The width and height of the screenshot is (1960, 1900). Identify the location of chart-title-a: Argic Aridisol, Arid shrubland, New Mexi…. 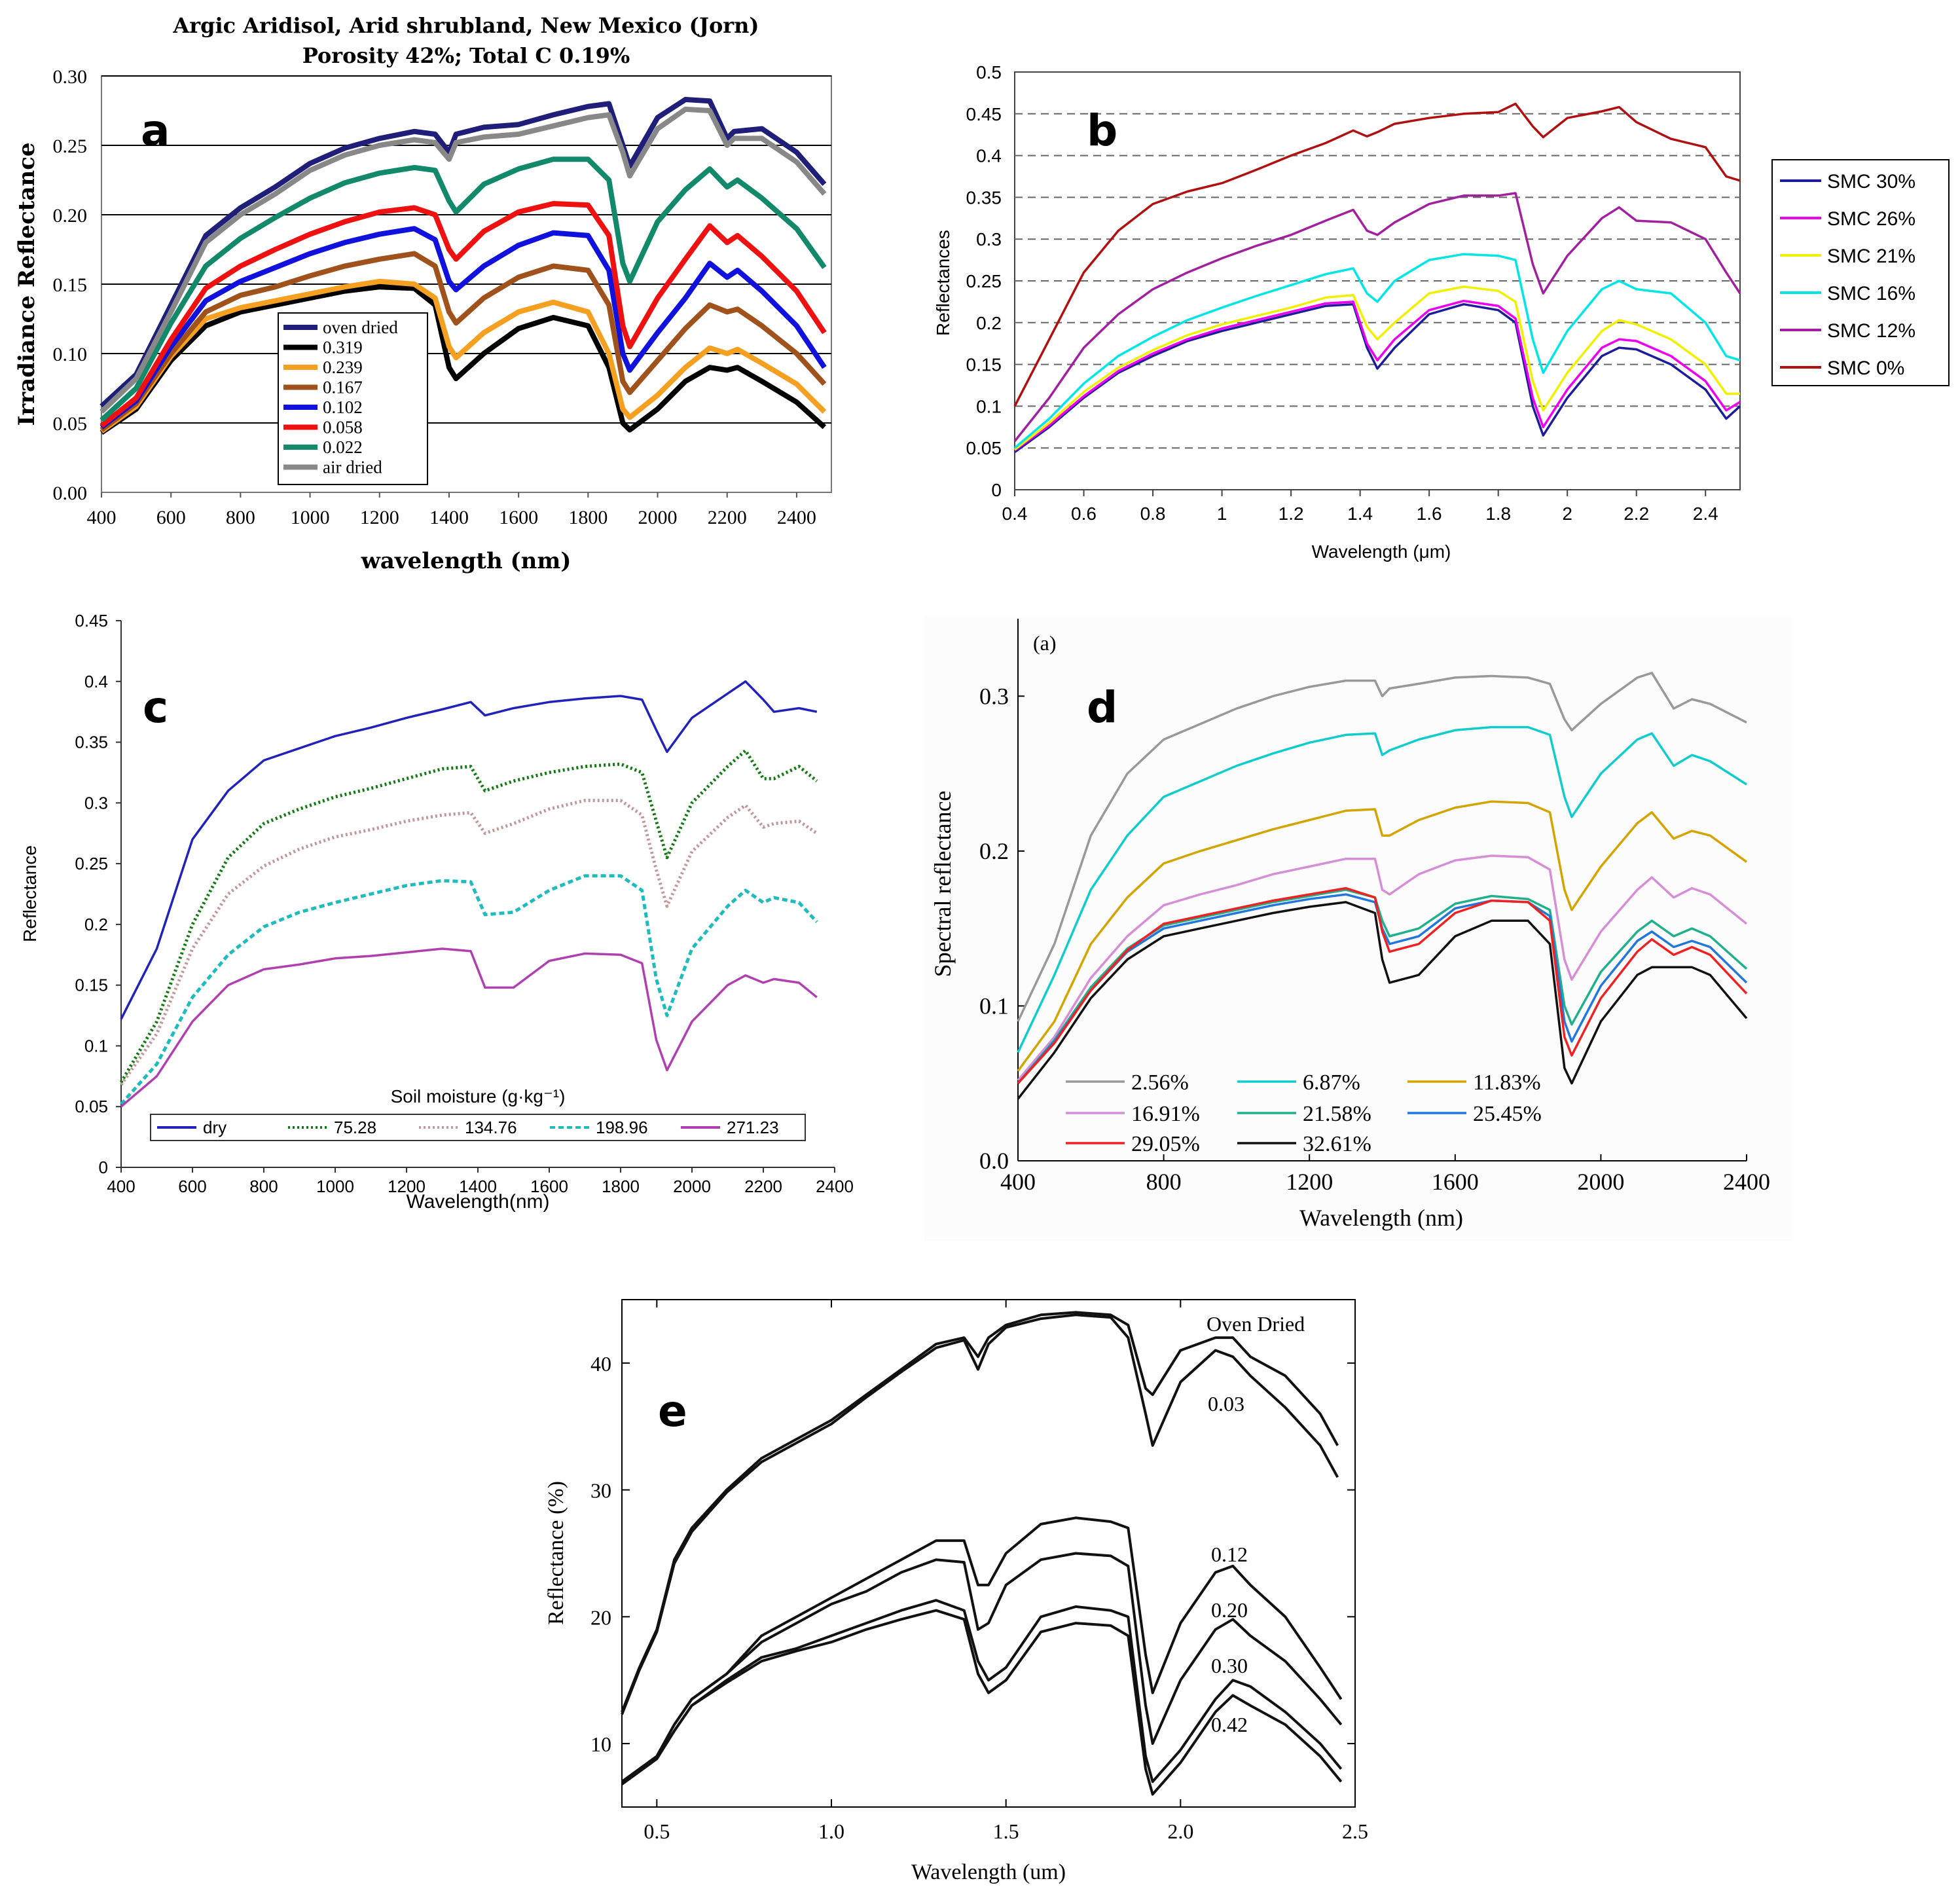
(465, 25).